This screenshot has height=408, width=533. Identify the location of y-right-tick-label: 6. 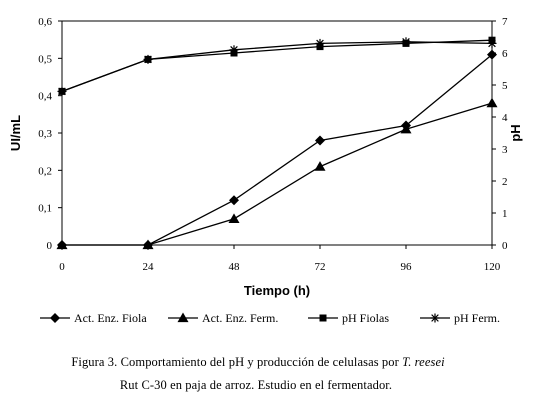
(505, 54).